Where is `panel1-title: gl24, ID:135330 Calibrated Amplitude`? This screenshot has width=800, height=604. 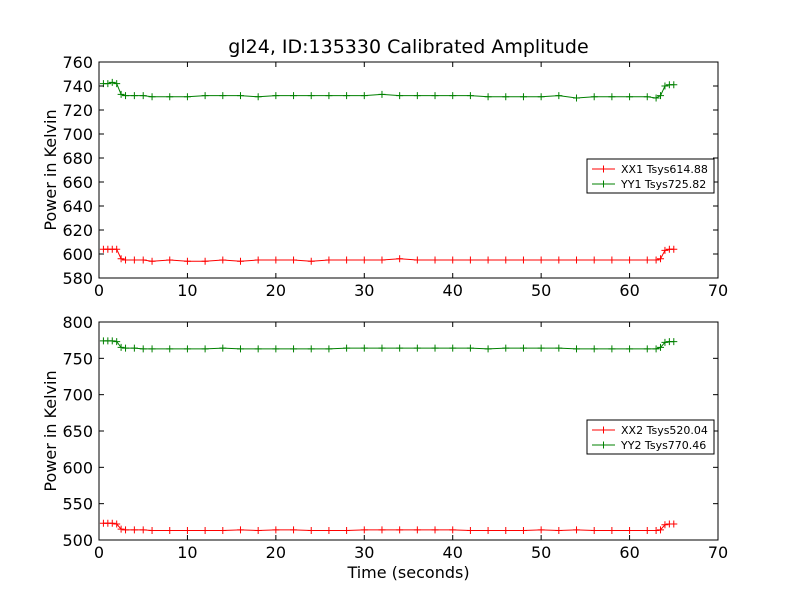 panel1-title: gl24, ID:135330 Calibrated Amplitude is located at coordinates (408, 47).